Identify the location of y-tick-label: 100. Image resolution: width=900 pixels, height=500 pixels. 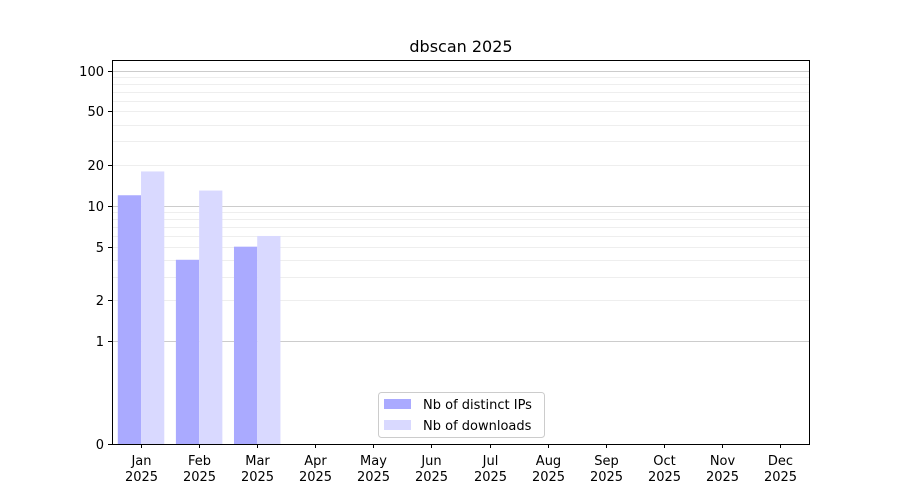
(91, 72).